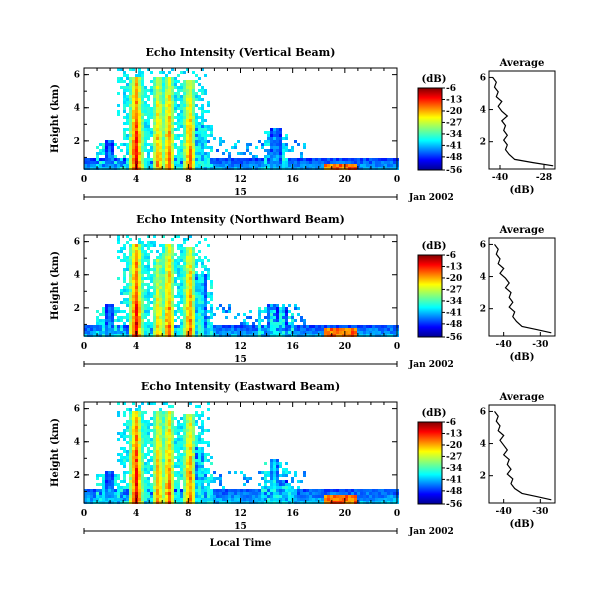 This screenshot has height=598, width=613. What do you see at coordinates (136, 514) in the screenshot?
I see `x-tick-label: 4` at bounding box center [136, 514].